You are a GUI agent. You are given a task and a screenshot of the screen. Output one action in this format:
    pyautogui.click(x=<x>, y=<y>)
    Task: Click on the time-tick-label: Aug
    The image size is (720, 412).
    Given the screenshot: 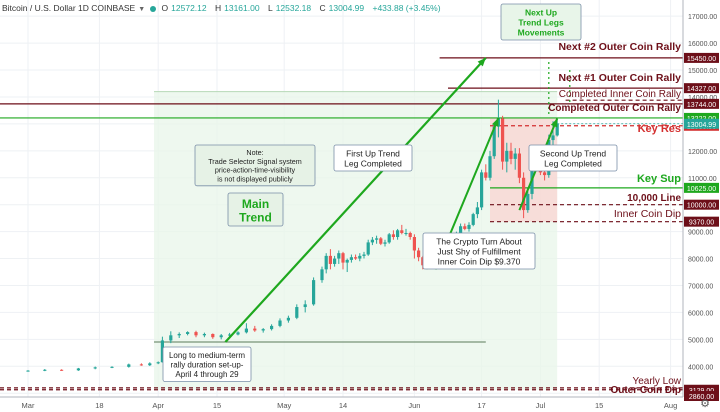 What is the action you would take?
    pyautogui.click(x=670, y=405)
    